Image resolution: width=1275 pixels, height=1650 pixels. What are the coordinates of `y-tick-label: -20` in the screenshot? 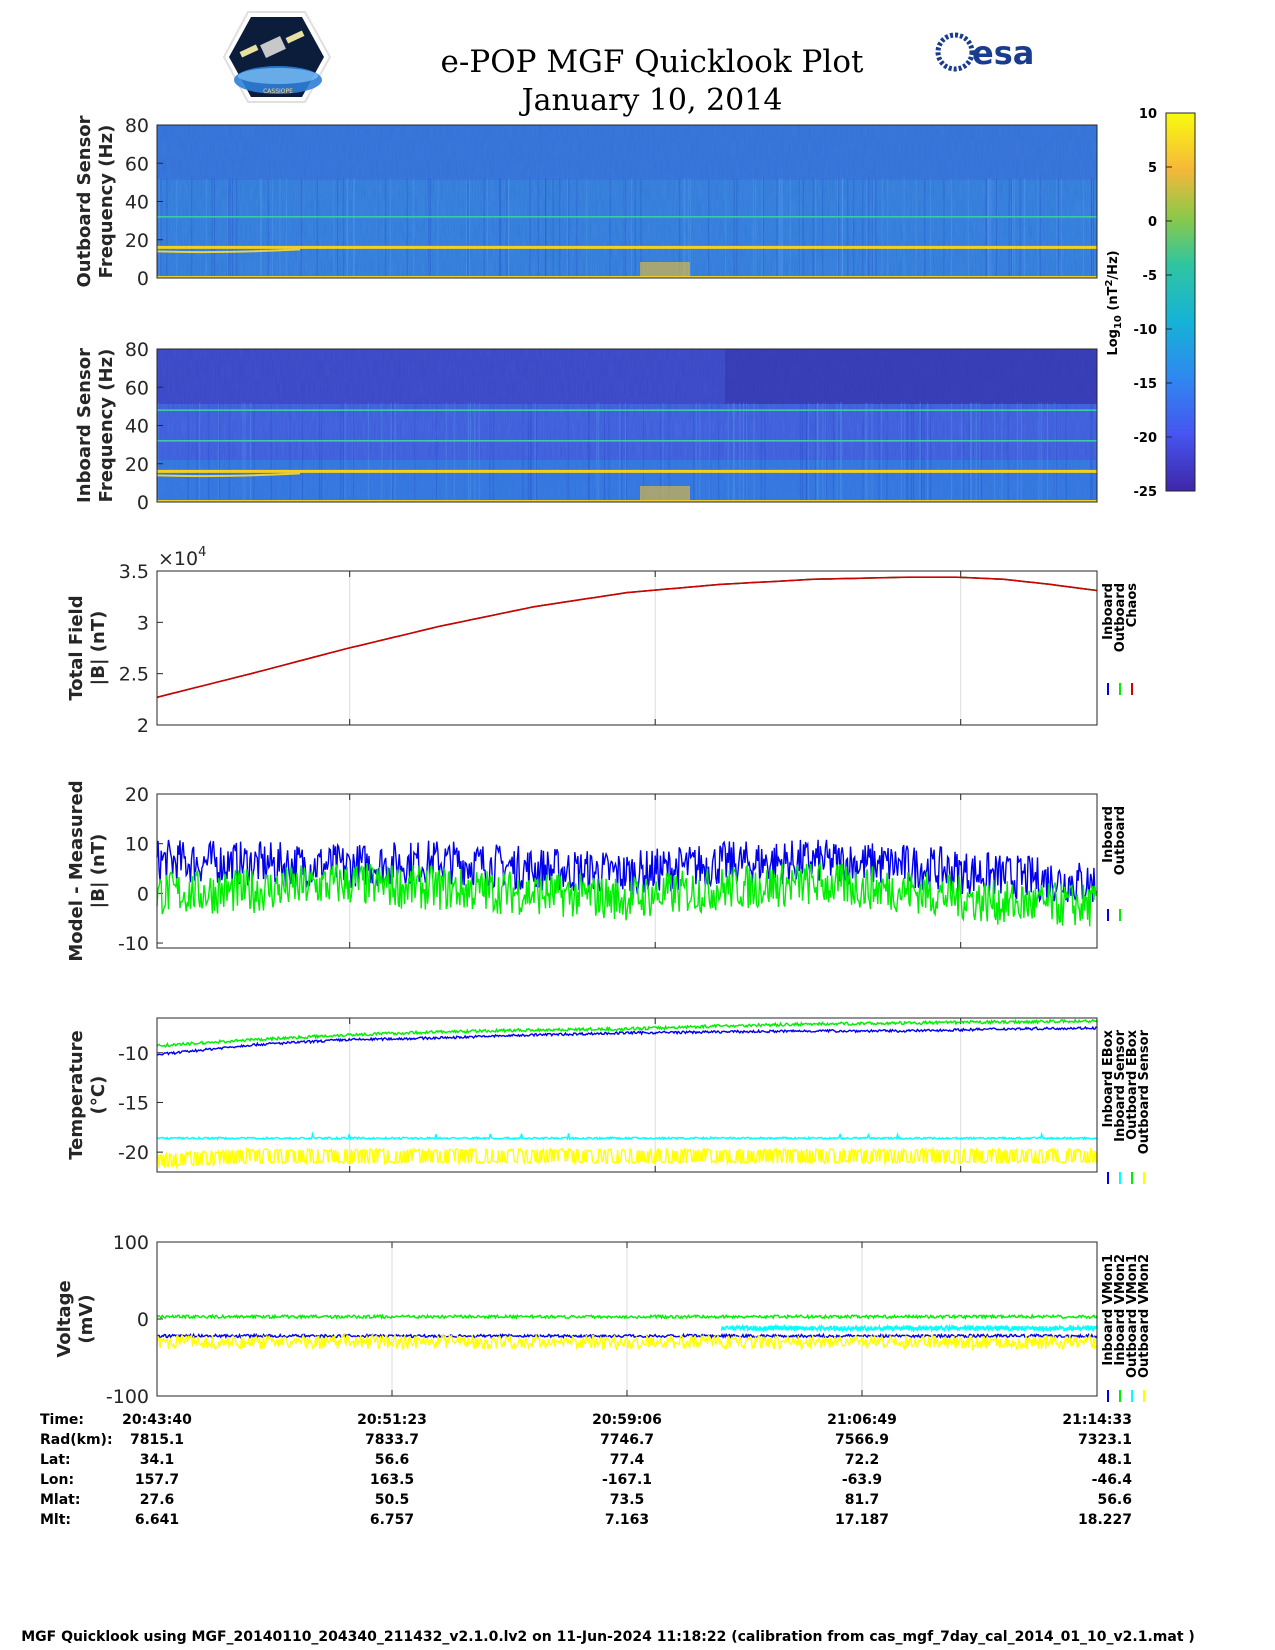 It's located at (133, 1153).